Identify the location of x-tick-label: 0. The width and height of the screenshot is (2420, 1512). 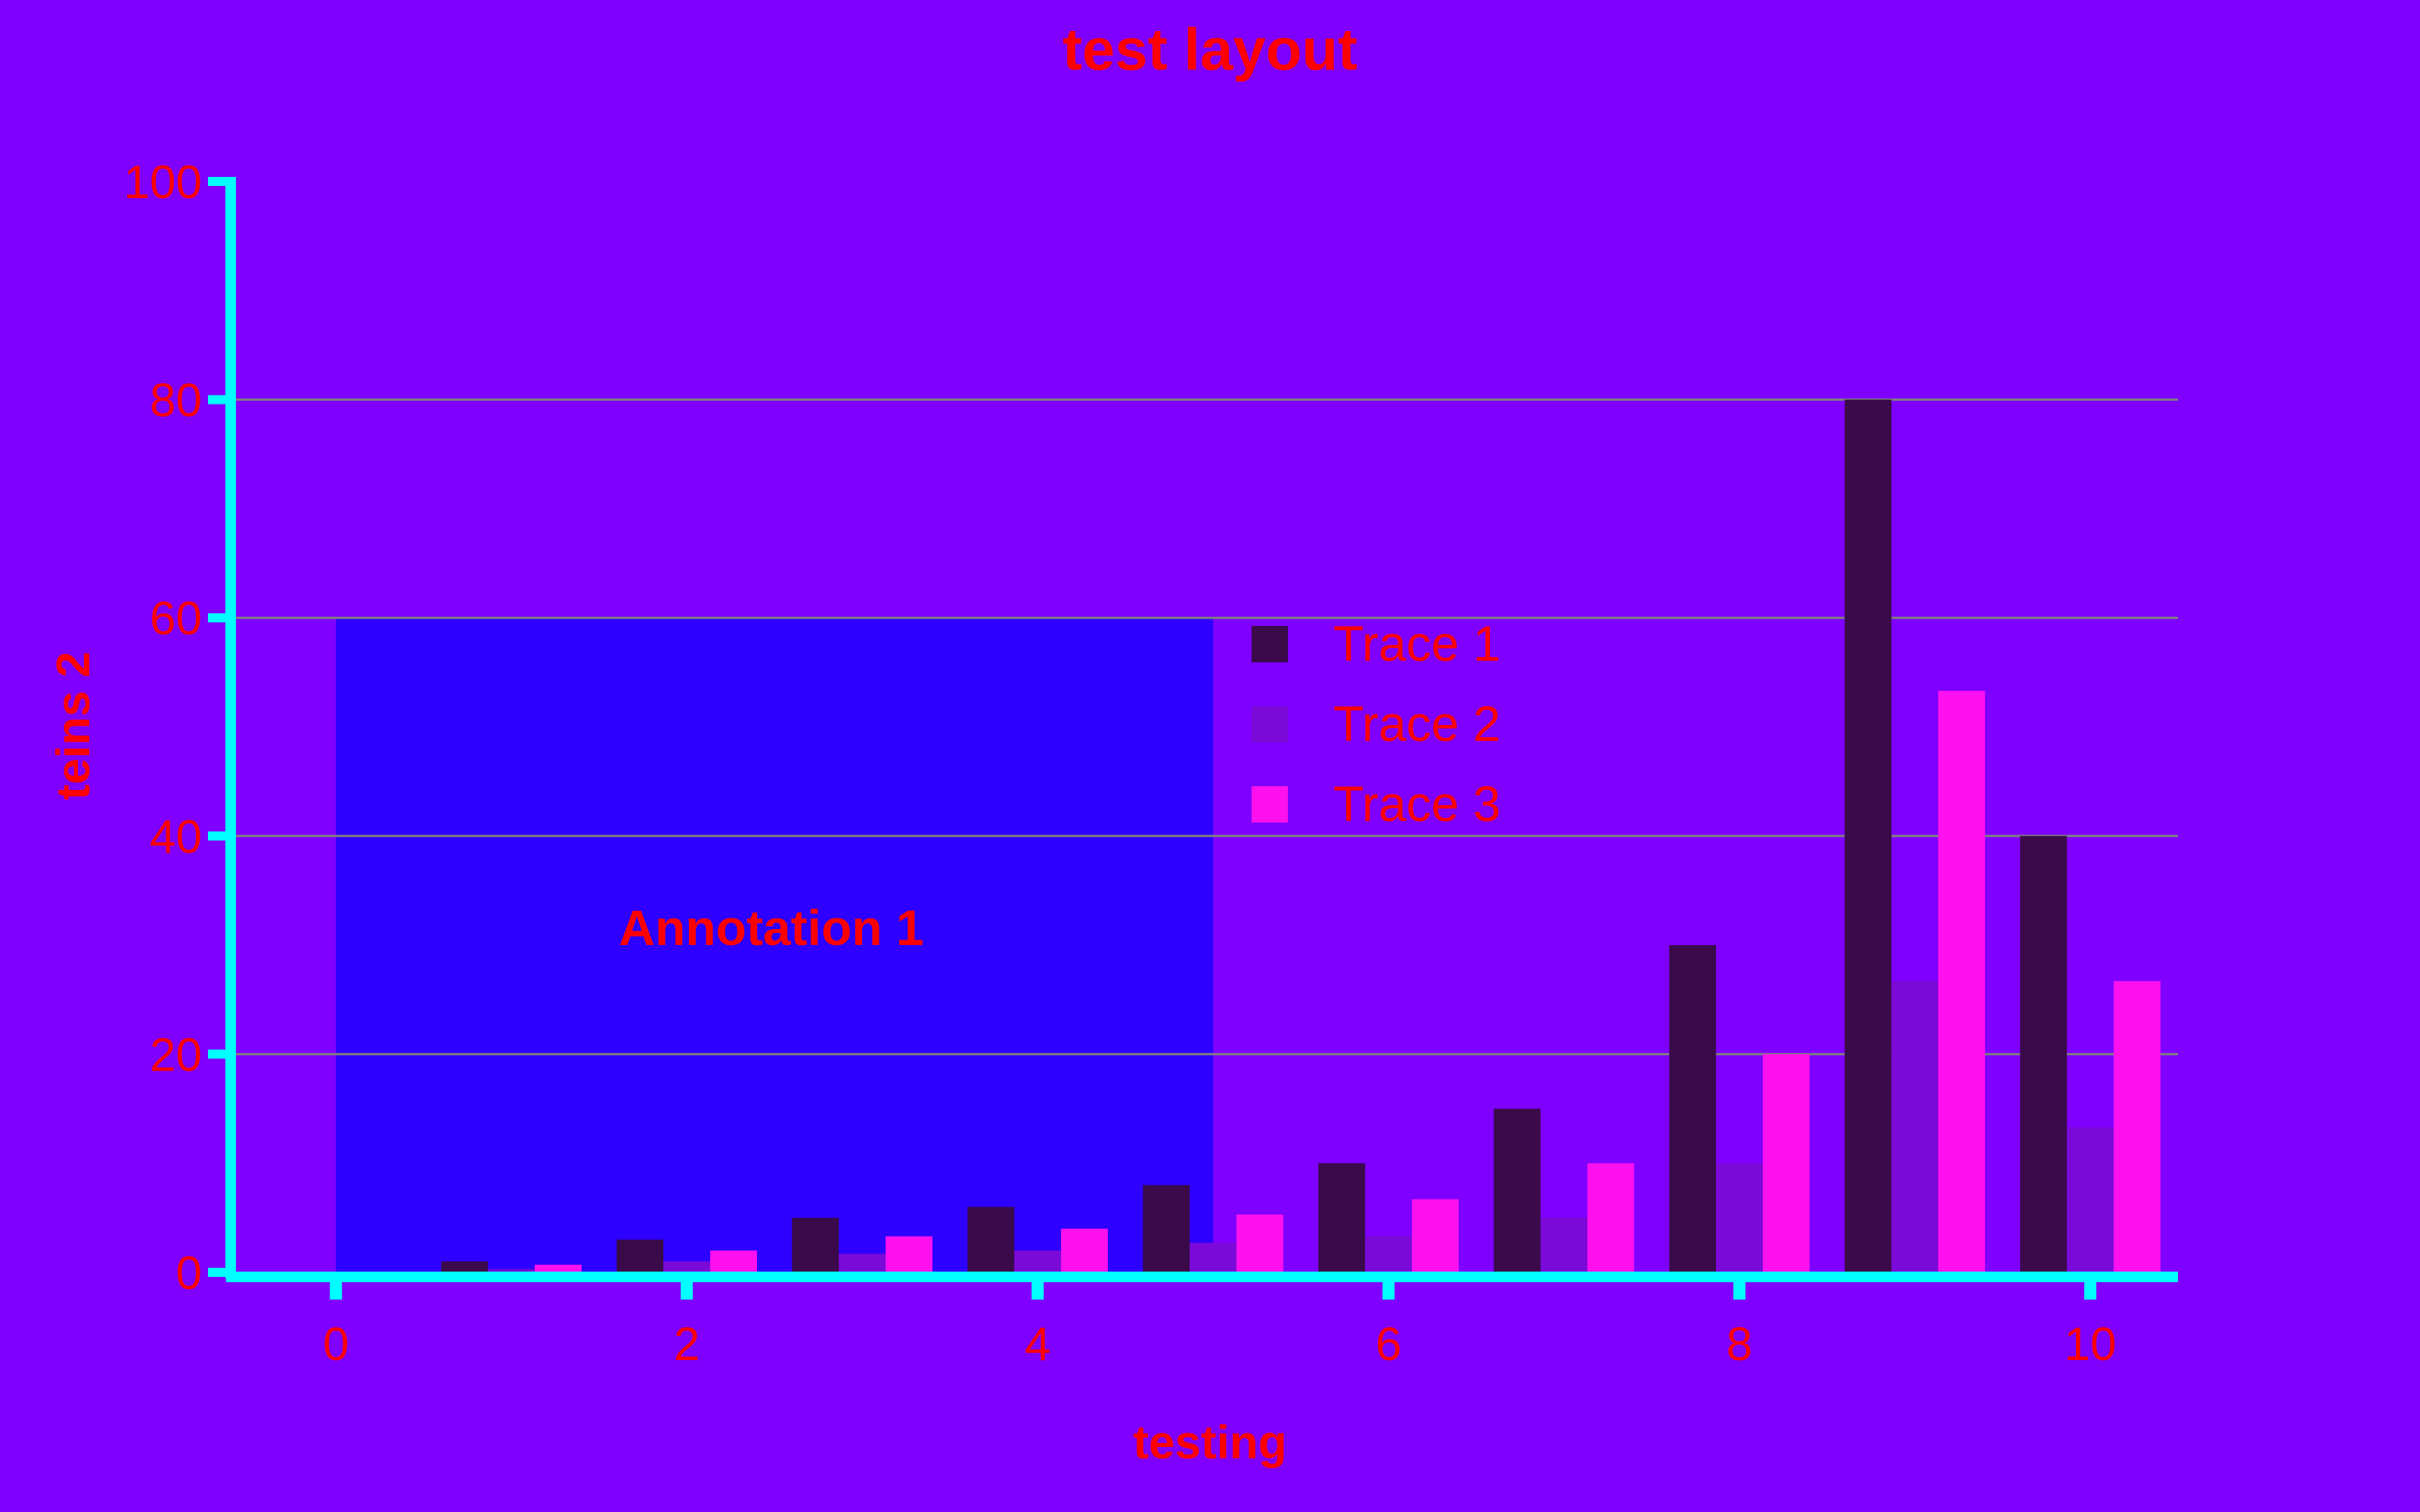
(336, 1344).